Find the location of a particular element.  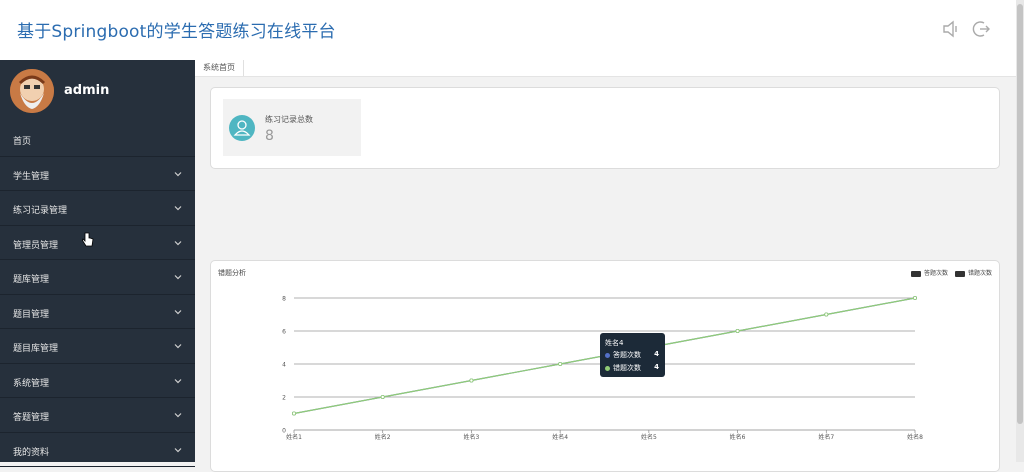

stats-card: 练习记录总数 8 is located at coordinates (605, 128).